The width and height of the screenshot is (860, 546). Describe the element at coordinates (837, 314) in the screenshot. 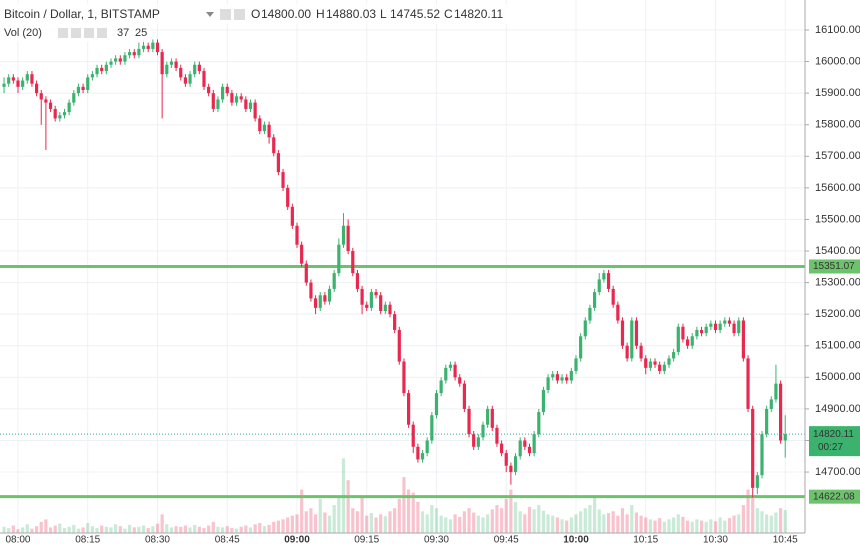

I see `y-tick-label: 15200.00` at that location.